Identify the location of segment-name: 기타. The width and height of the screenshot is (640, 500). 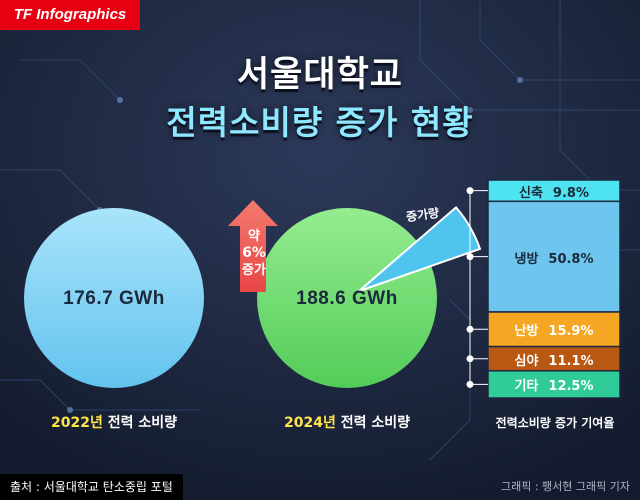
(526, 387).